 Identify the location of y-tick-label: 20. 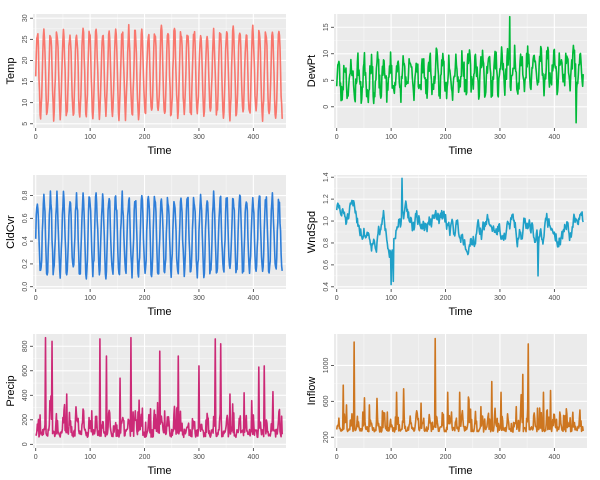
(25, 60).